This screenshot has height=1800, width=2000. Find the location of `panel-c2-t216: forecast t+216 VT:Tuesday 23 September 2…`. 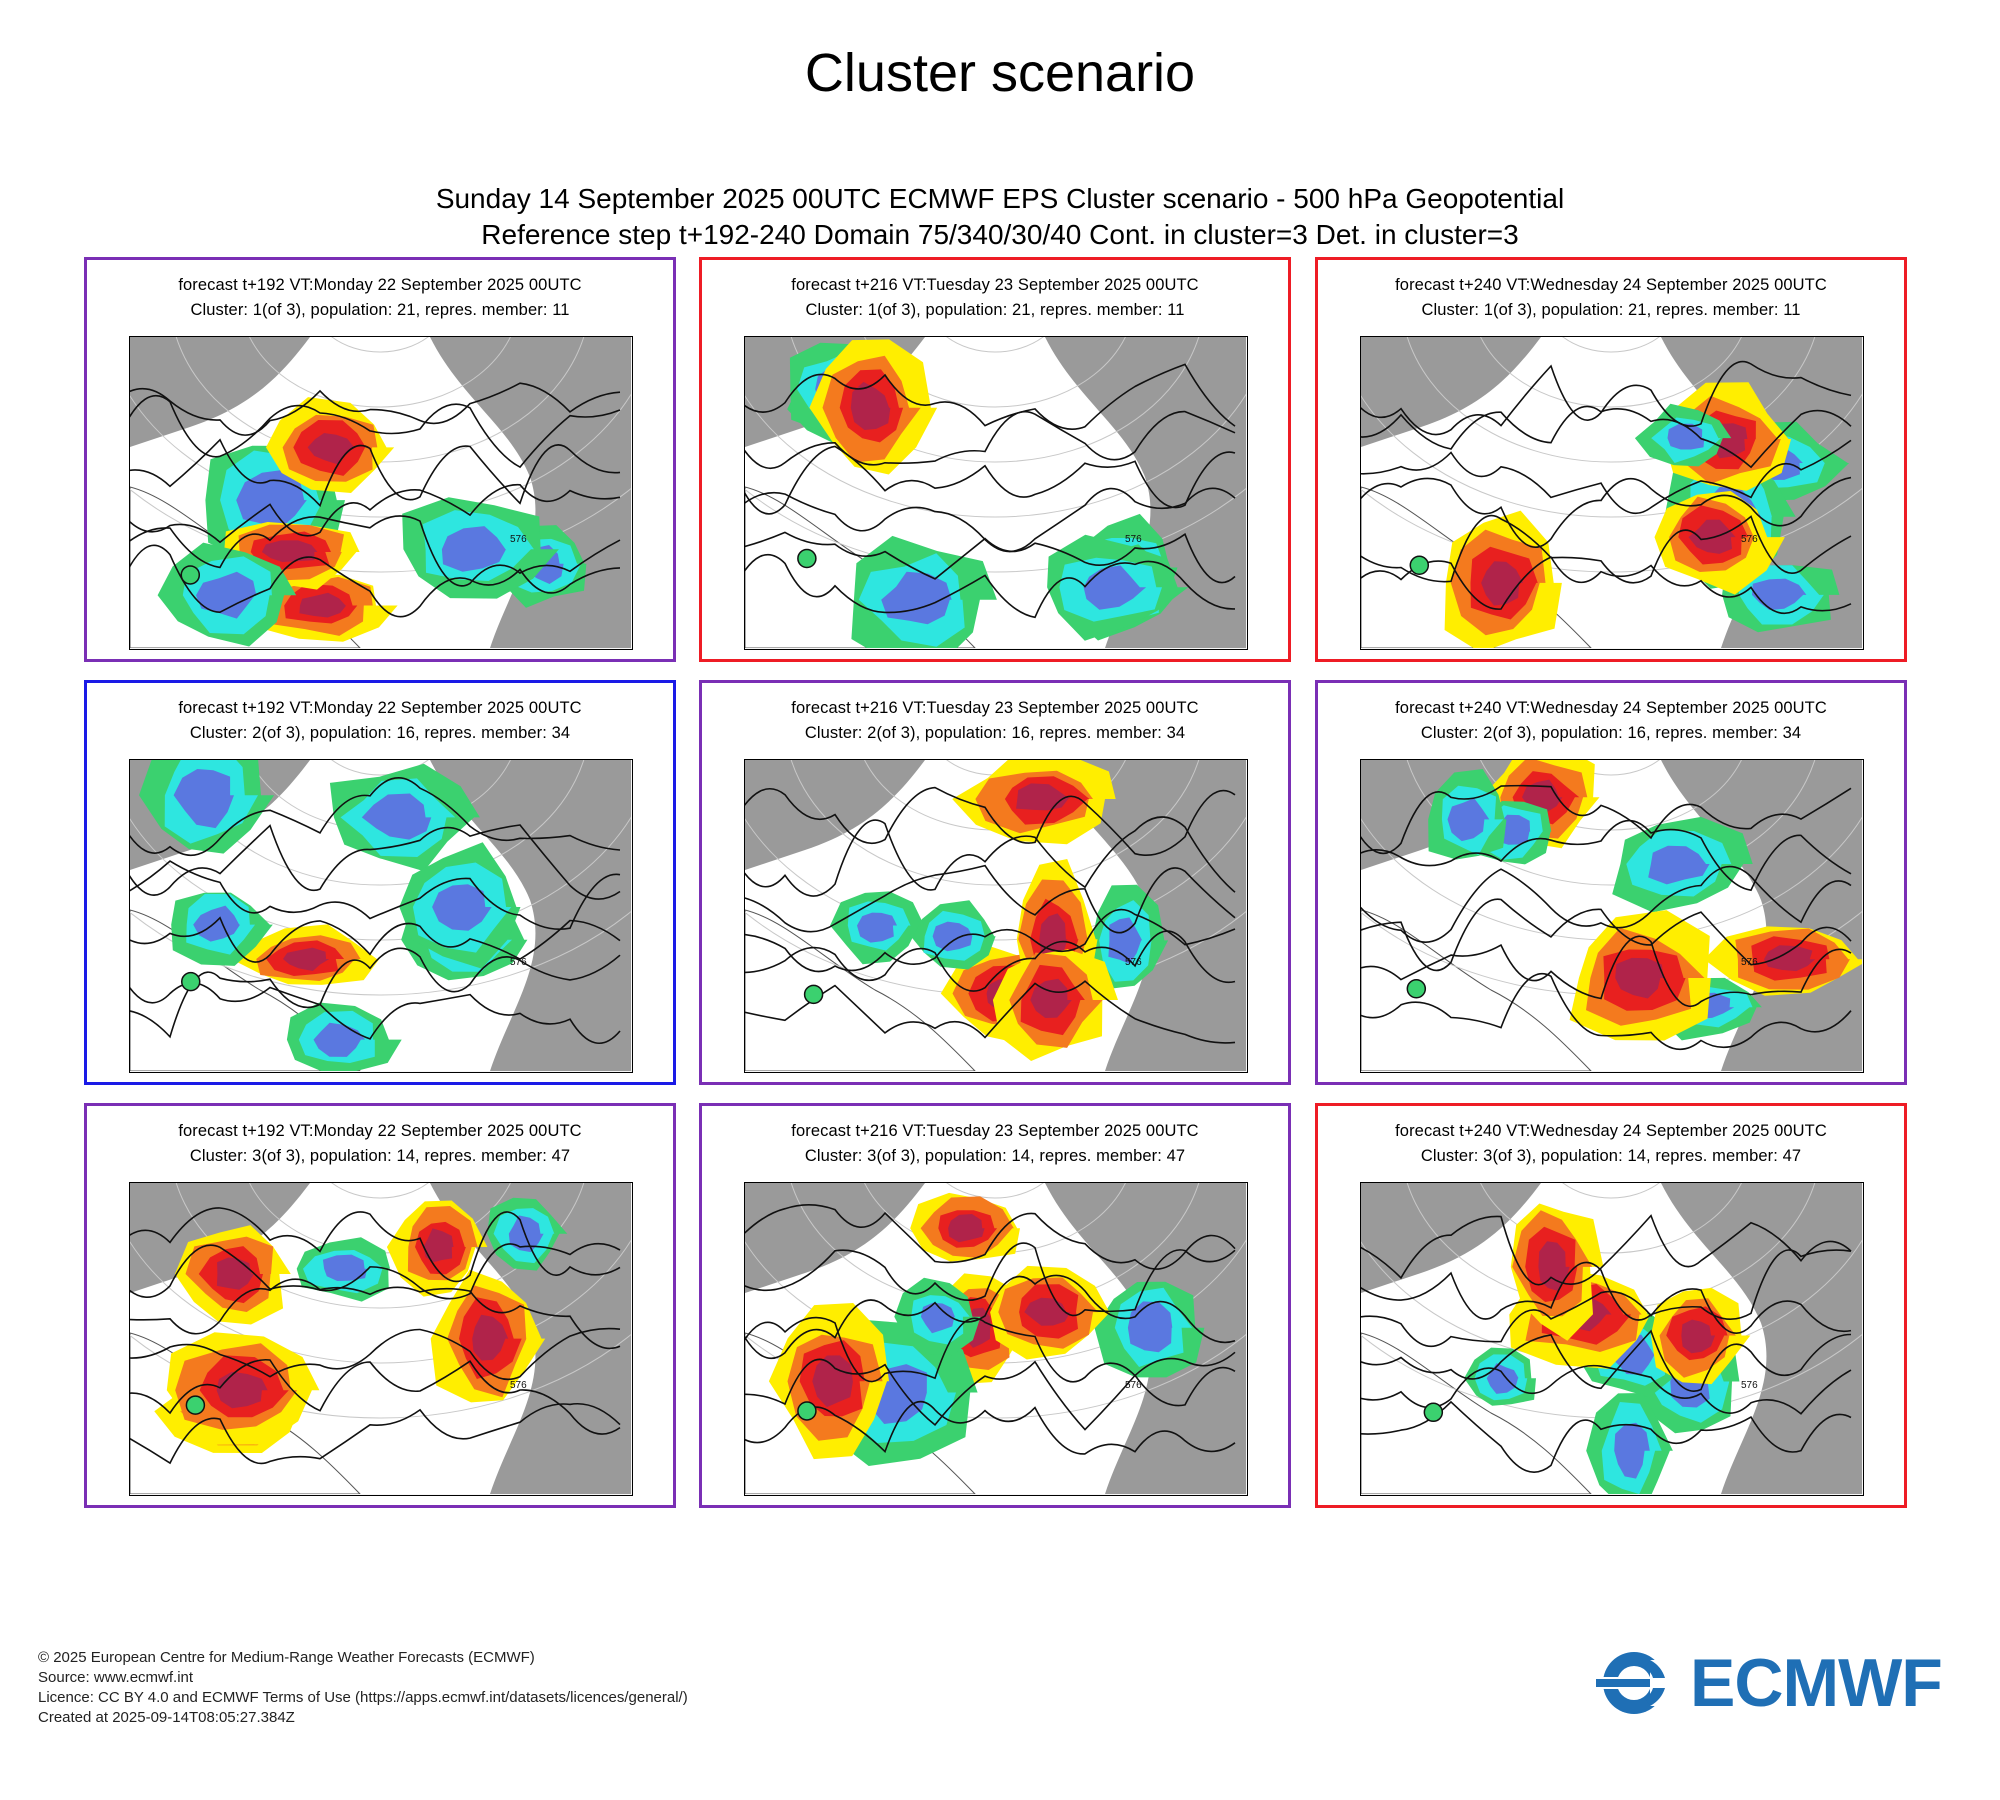

panel-c2-t216: forecast t+216 VT:Tuesday 23 September 2… is located at coordinates (995, 882).